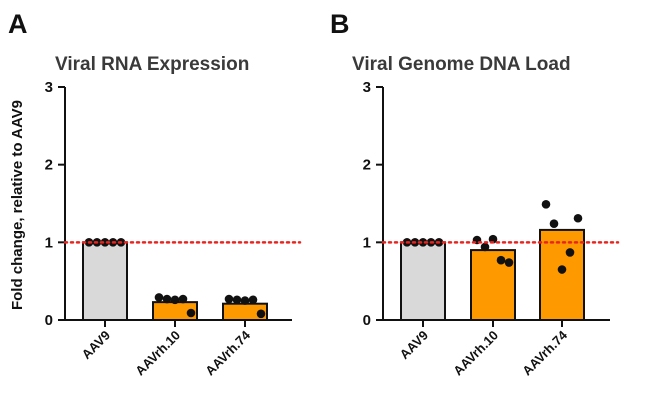 This screenshot has height=413, width=649. I want to click on panel-a-title: Viral RNA Expression, so click(152, 64).